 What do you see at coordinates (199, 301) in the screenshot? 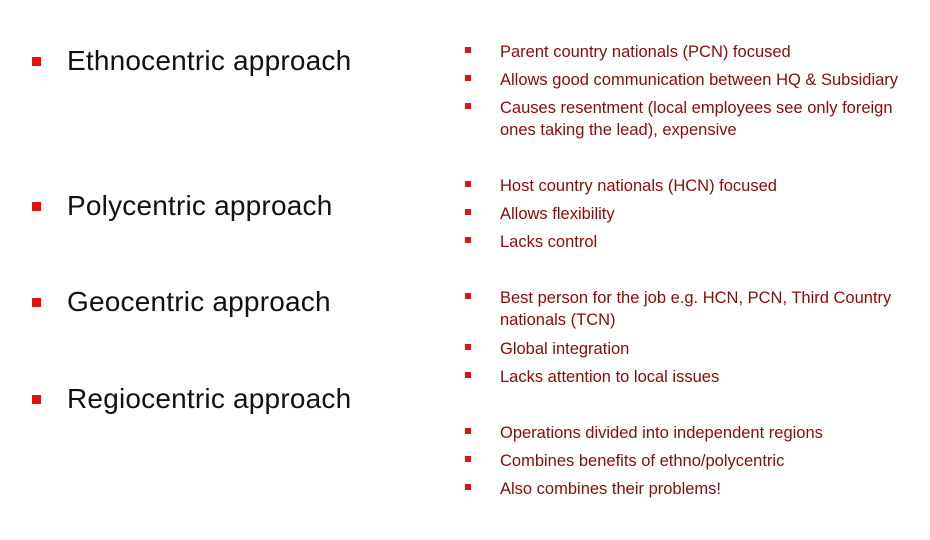
I see `approach-label: Geocentric approach` at bounding box center [199, 301].